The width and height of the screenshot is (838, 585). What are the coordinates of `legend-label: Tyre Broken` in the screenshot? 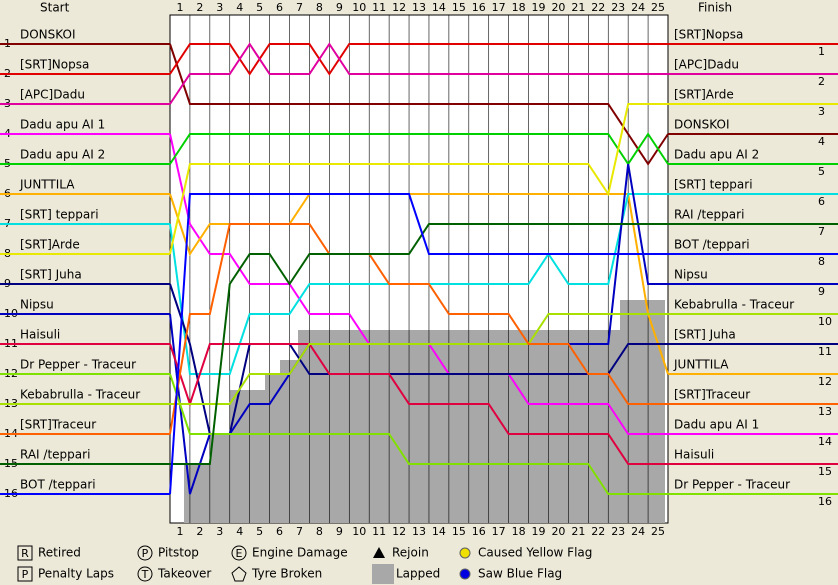 It's located at (286, 574).